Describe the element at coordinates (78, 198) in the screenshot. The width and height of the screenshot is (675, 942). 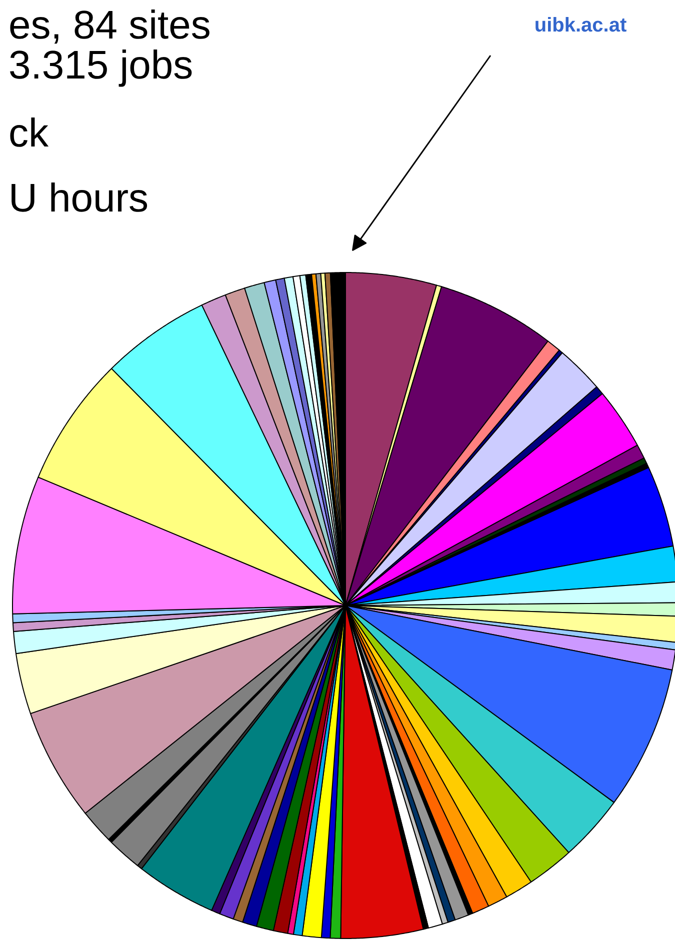
I see `text: U hours` at that location.